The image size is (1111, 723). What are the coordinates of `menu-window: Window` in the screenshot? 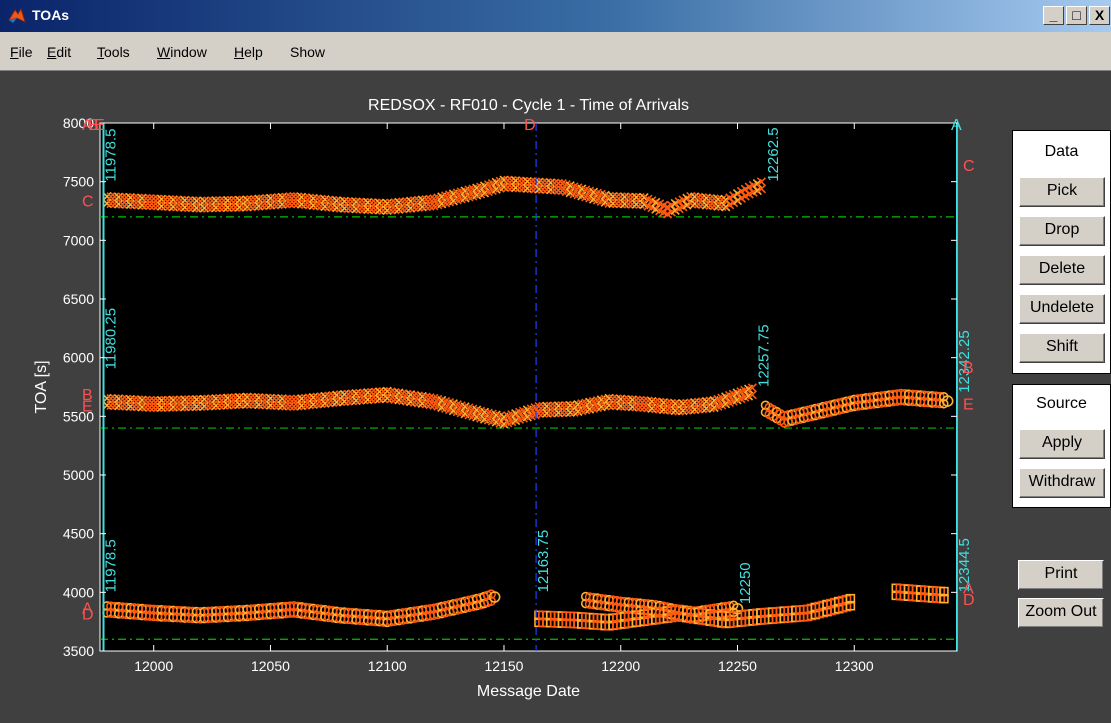 It's located at (182, 52).